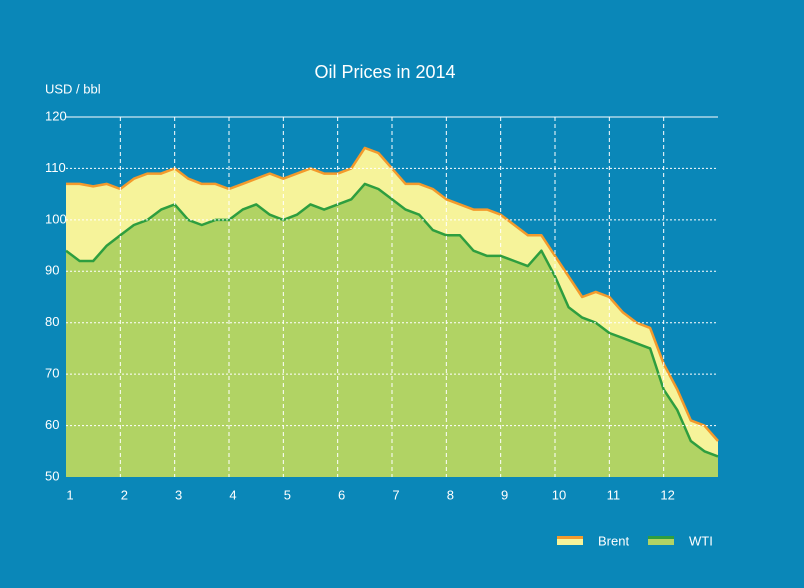 The height and width of the screenshot is (588, 804). Describe the element at coordinates (667, 494) in the screenshot. I see `x-tick-label: 12` at that location.